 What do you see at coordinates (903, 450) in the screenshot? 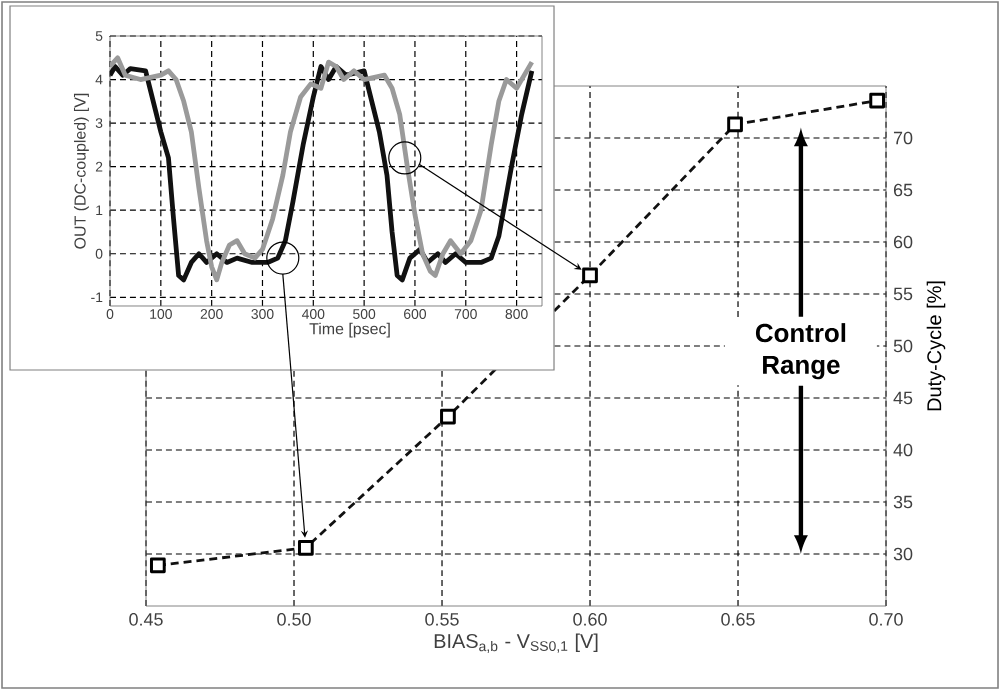
I see `y-tick-label: 40` at bounding box center [903, 450].